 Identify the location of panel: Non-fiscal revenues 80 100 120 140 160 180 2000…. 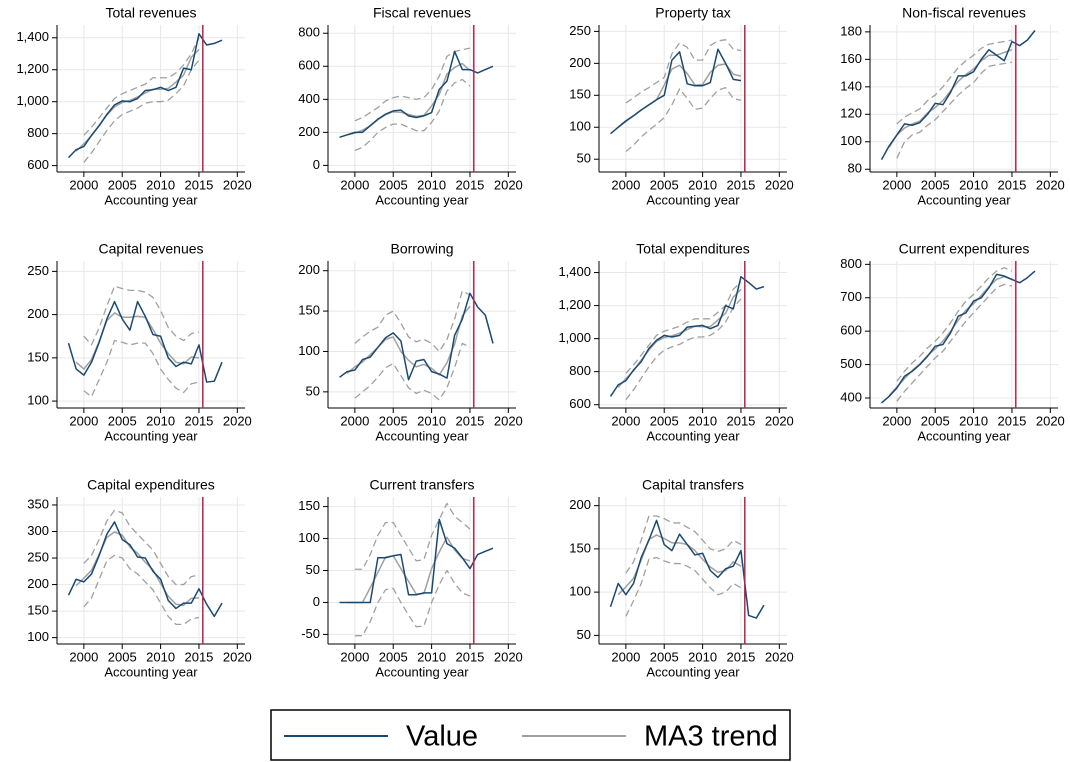
(952, 106).